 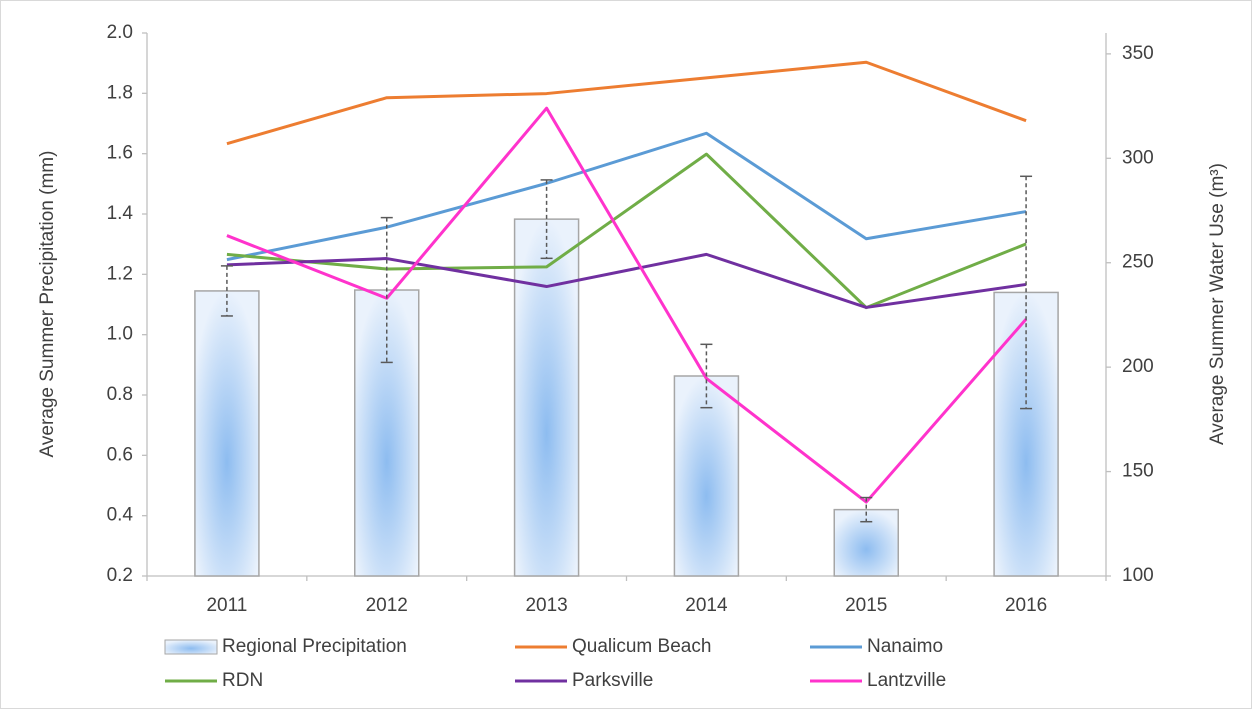 What do you see at coordinates (120, 454) in the screenshot?
I see `y-tick-label: 0.6` at bounding box center [120, 454].